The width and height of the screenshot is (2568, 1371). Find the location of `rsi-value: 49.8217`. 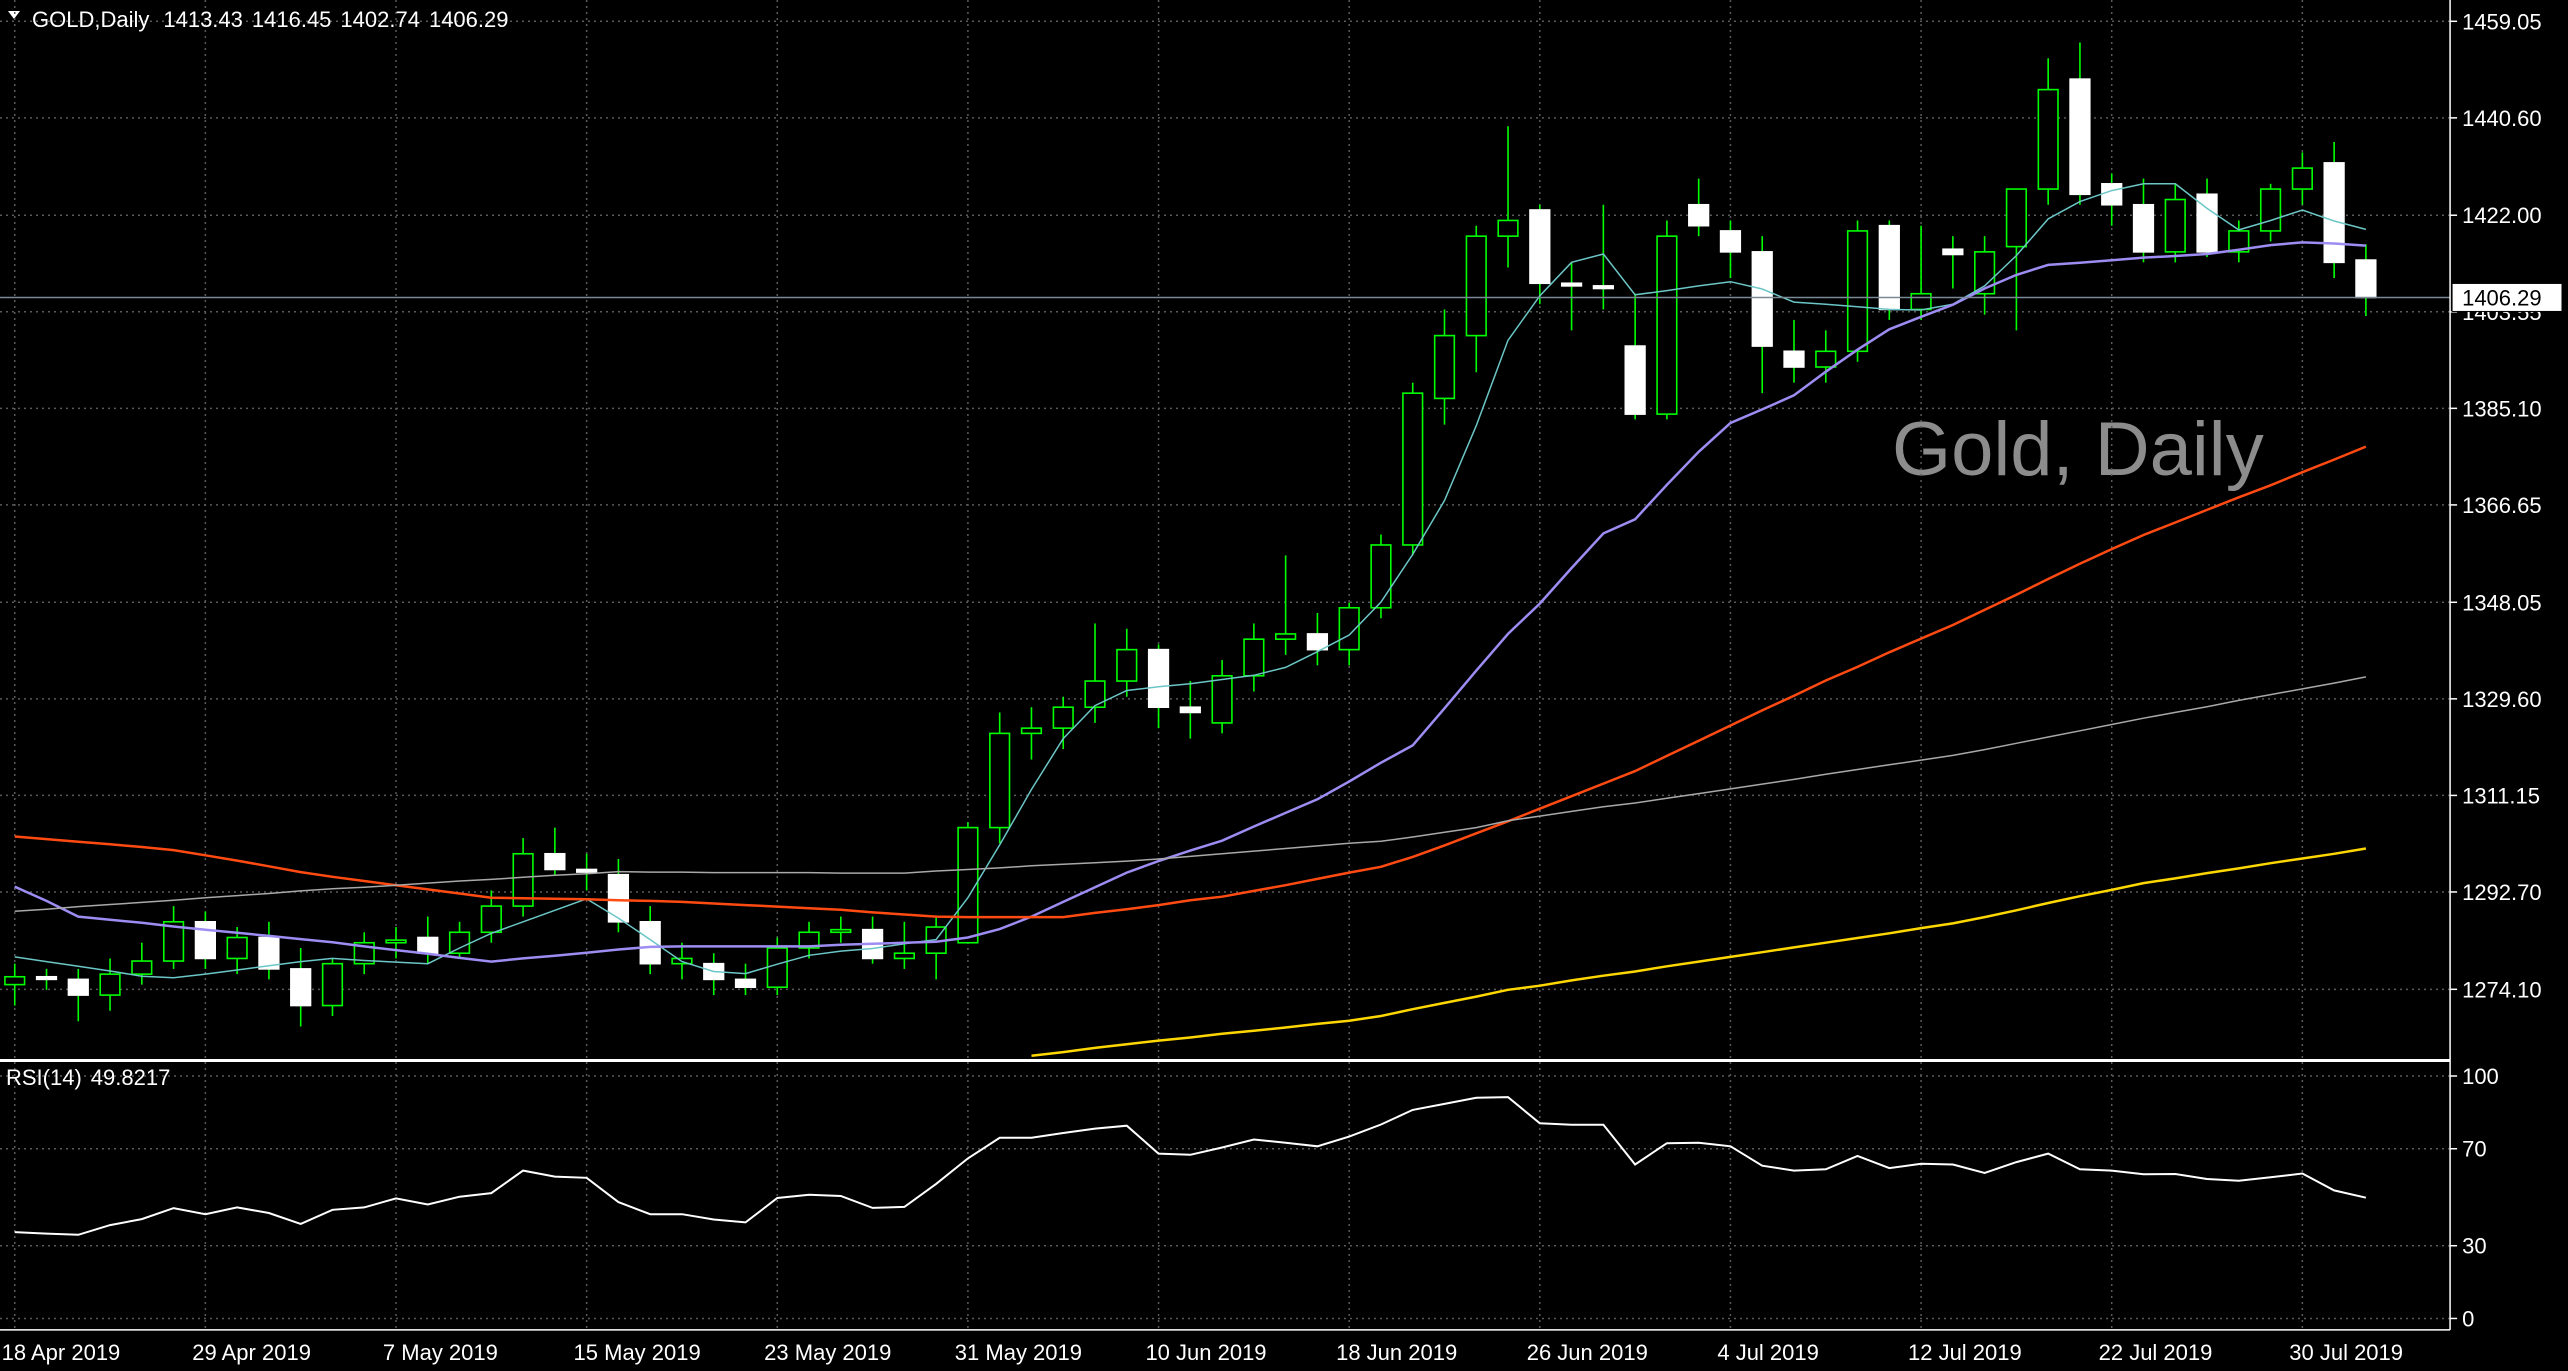

rsi-value: 49.8217 is located at coordinates (131, 1077).